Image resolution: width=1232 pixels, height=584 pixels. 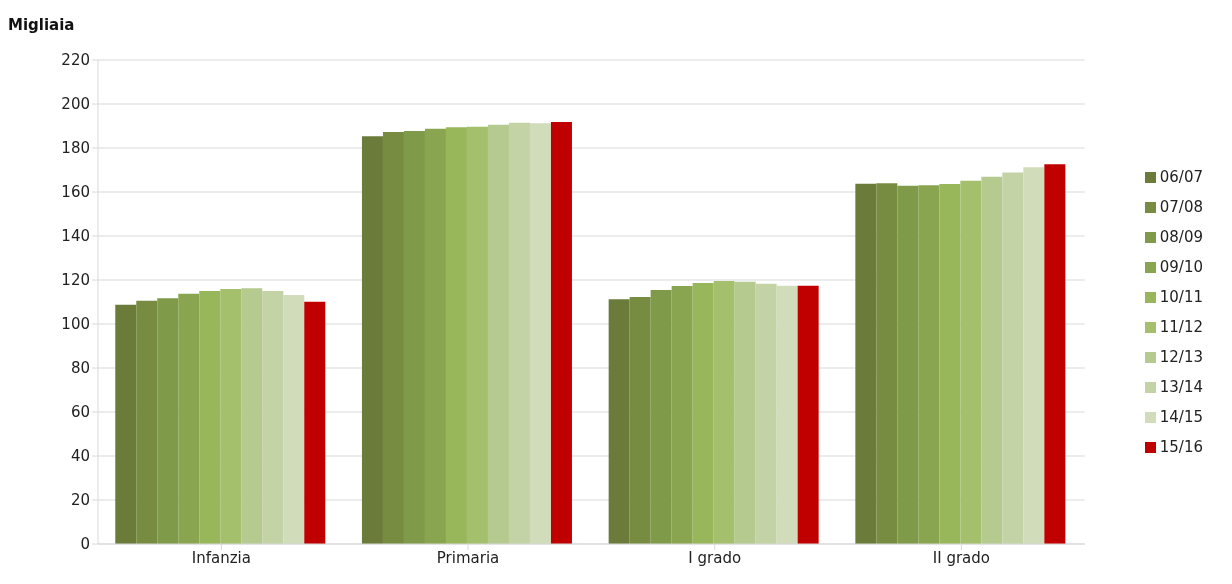 What do you see at coordinates (75, 104) in the screenshot?
I see `y-tick-label: 200` at bounding box center [75, 104].